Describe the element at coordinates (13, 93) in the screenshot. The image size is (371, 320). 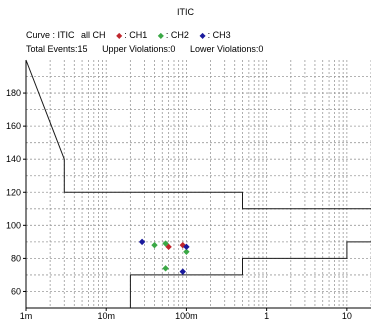
I see `y-tick-label: 180` at that location.